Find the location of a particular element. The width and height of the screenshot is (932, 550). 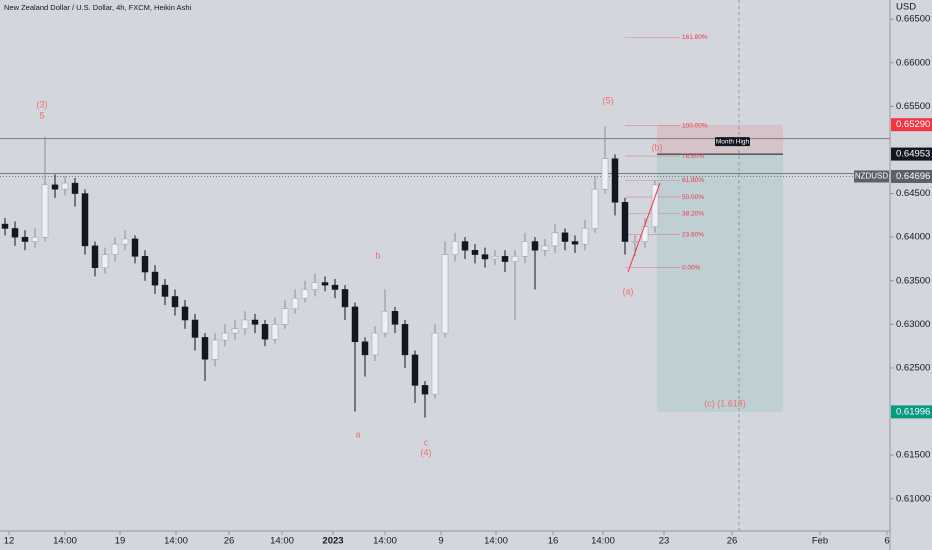

y-tick-label: 0.65500 is located at coordinates (913, 106).